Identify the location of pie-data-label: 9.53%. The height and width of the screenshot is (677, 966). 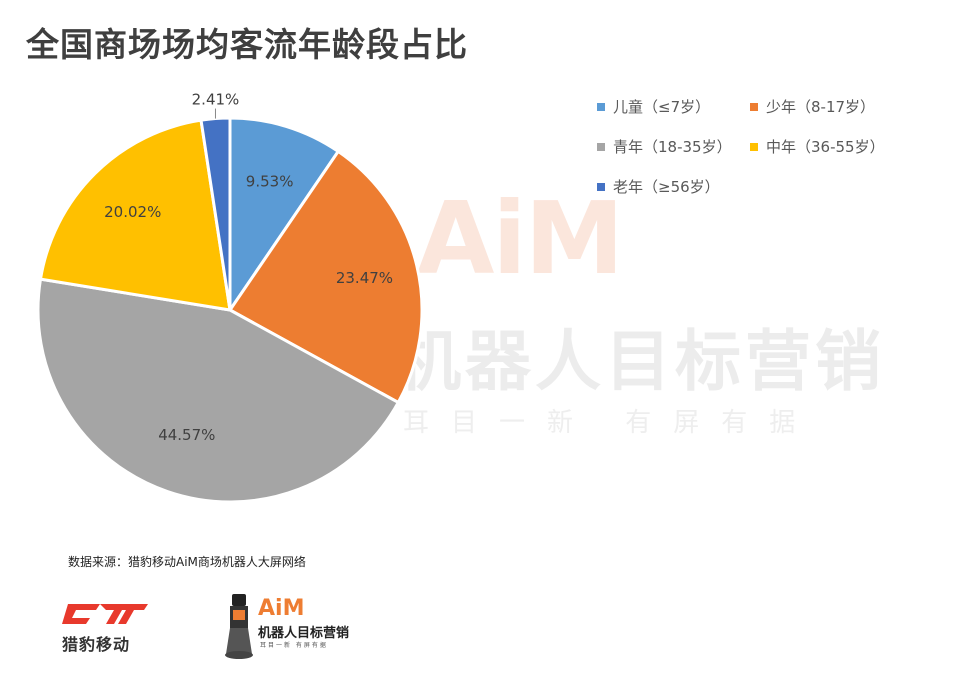
(270, 182).